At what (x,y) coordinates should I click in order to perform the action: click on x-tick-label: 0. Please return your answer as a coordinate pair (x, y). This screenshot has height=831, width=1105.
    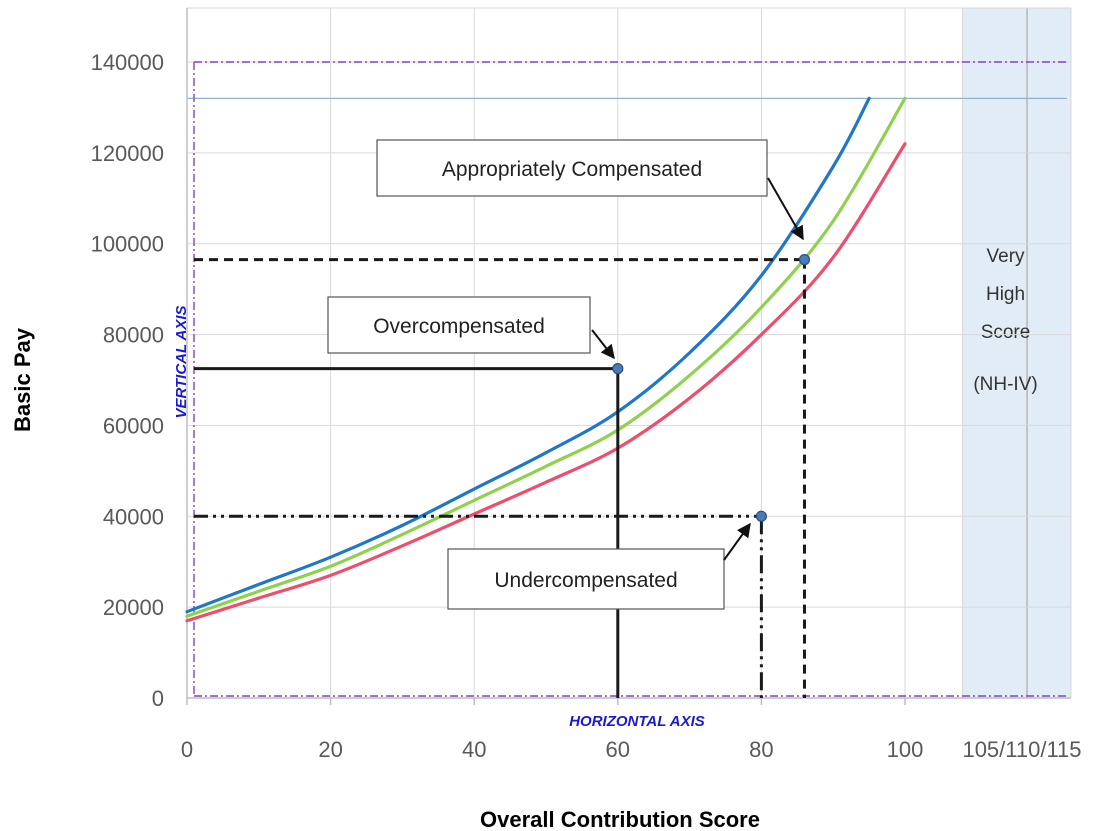
    Looking at the image, I should click on (187, 749).